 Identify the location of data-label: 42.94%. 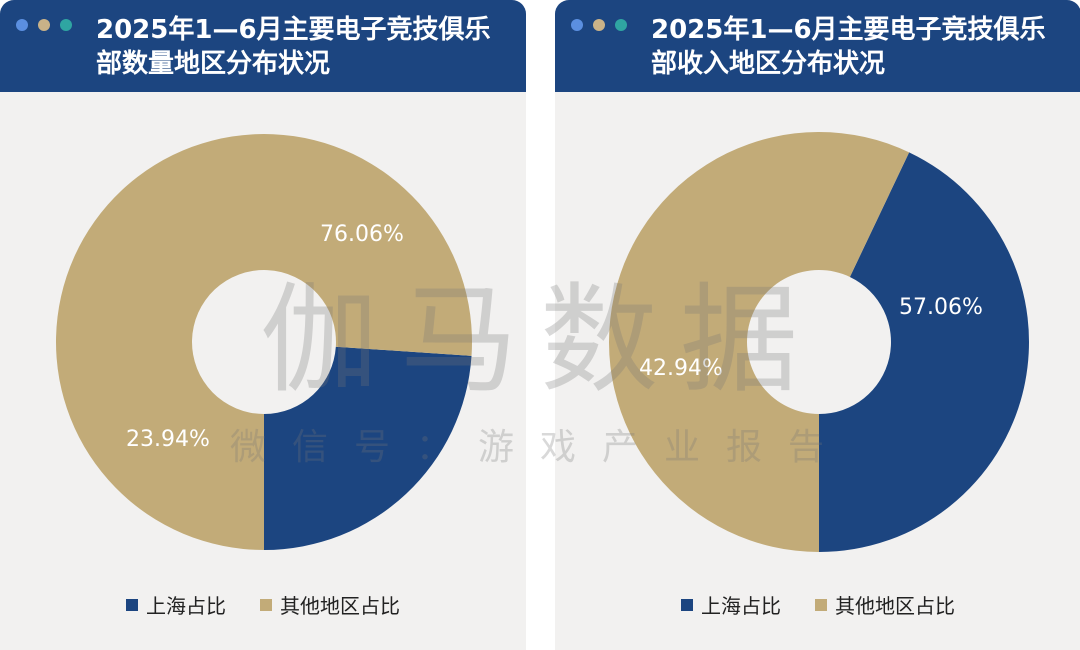
(681, 368).